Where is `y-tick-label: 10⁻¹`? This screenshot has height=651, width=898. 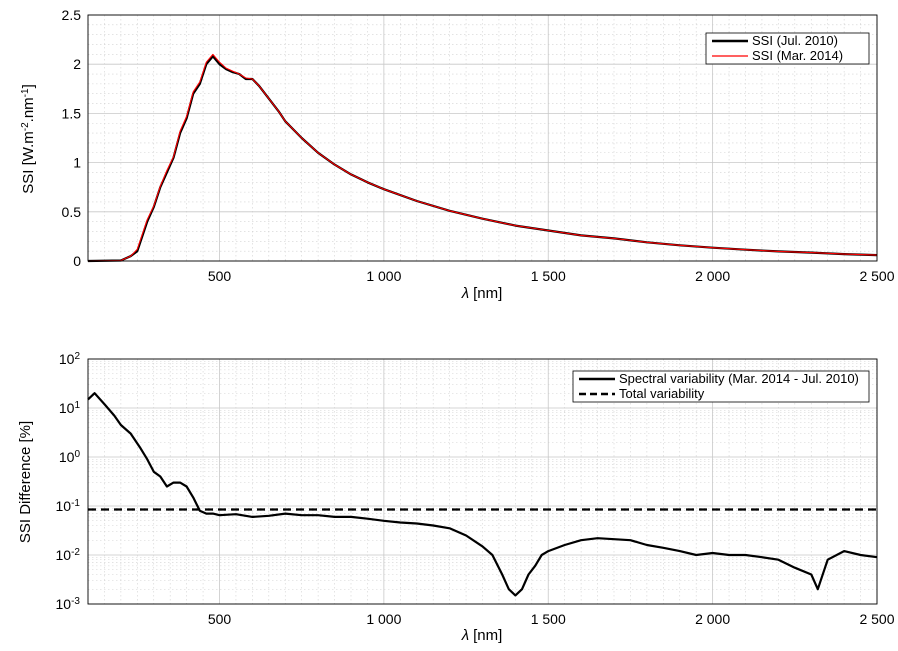
y-tick-label: 10⁻¹ is located at coordinates (68, 506).